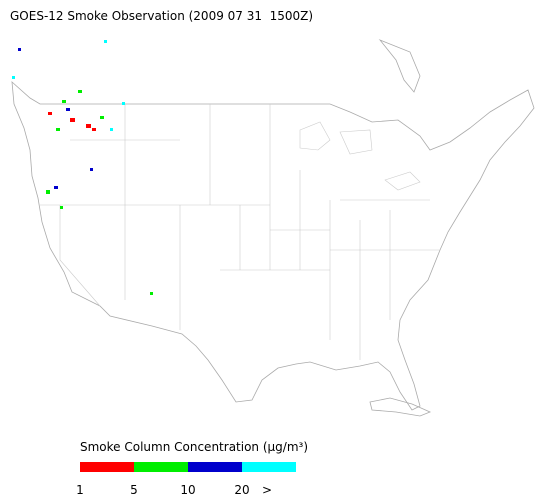  I want to click on cuba, so click(400, 407).